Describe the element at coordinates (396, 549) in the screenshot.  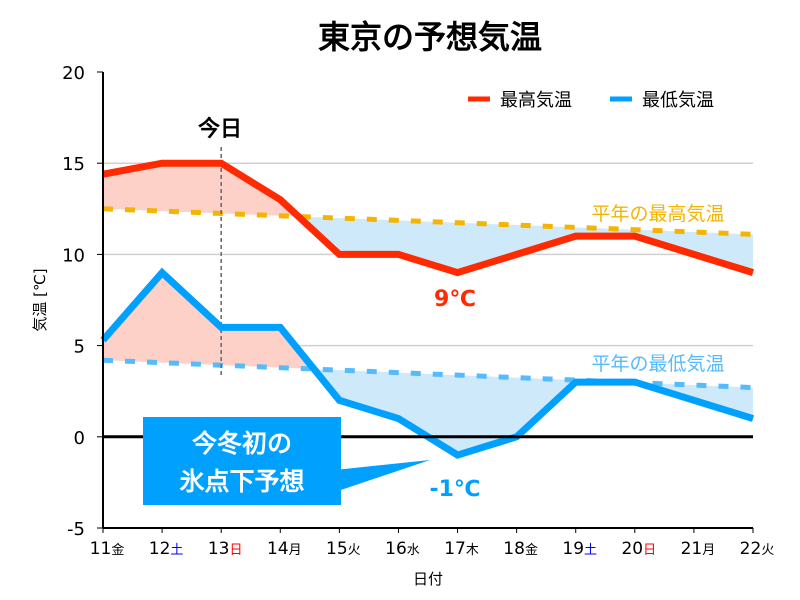
I see `x-tick-day: 16` at that location.